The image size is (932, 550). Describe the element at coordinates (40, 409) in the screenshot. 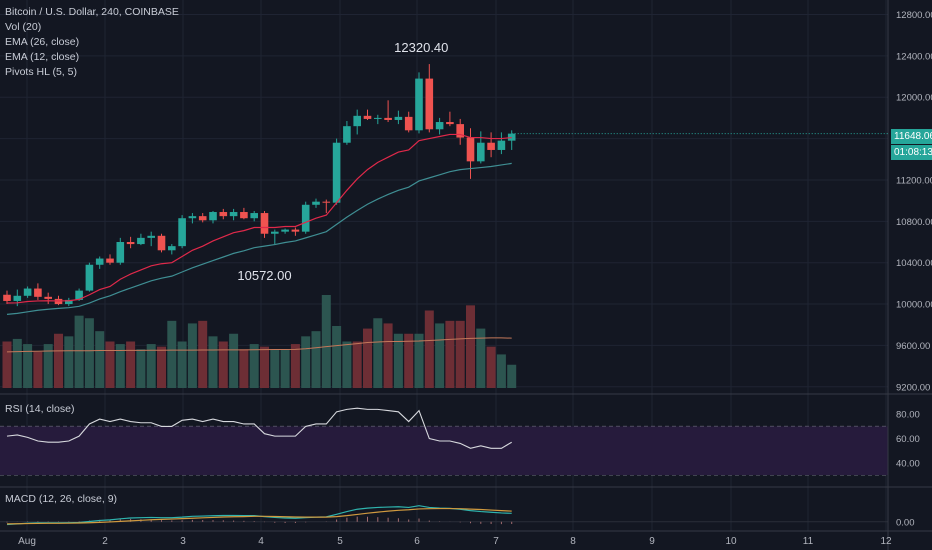

I see `rsi-label: RSI (14, close)` at that location.